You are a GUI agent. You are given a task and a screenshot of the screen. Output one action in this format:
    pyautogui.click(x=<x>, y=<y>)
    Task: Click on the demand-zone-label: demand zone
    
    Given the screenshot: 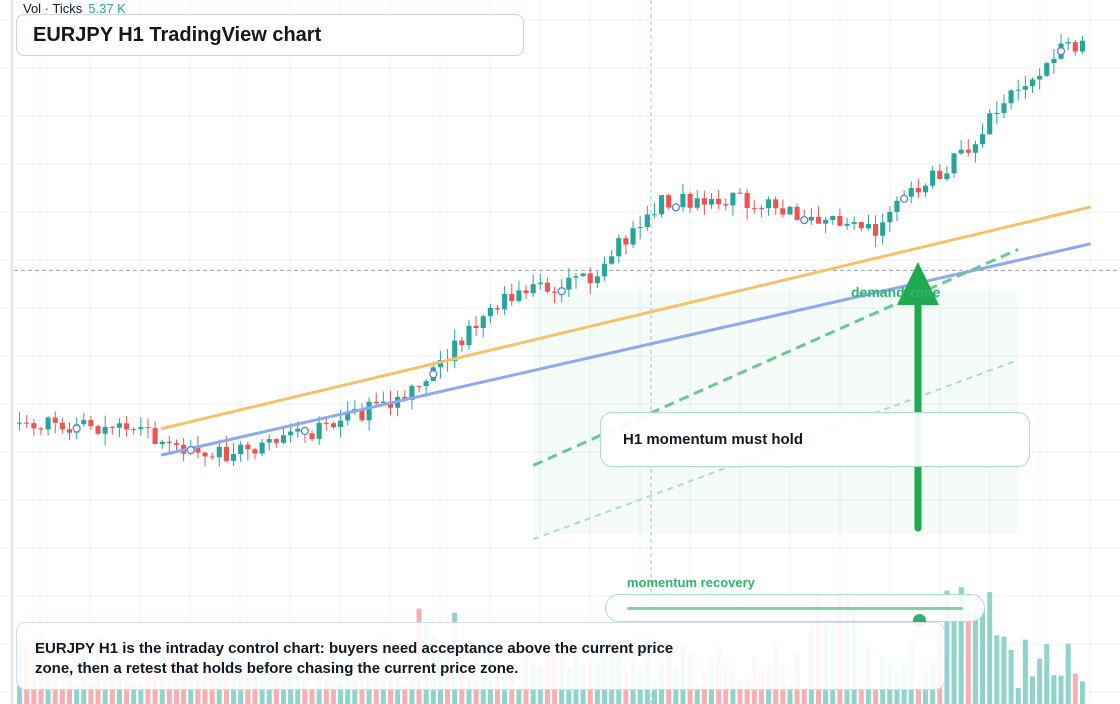 What is the action you would take?
    pyautogui.click(x=896, y=292)
    